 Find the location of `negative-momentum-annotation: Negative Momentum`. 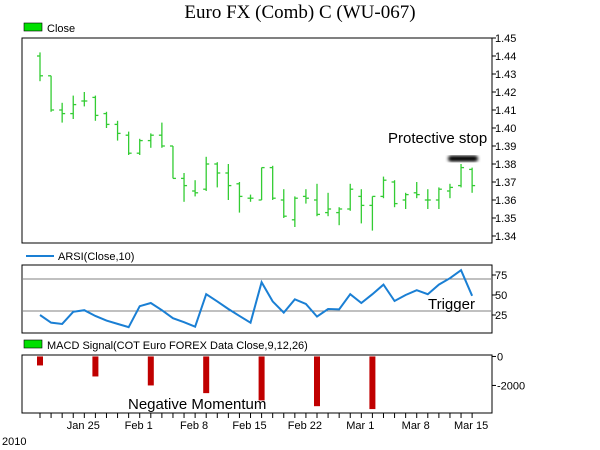

negative-momentum-annotation: Negative Momentum is located at coordinates (197, 404).